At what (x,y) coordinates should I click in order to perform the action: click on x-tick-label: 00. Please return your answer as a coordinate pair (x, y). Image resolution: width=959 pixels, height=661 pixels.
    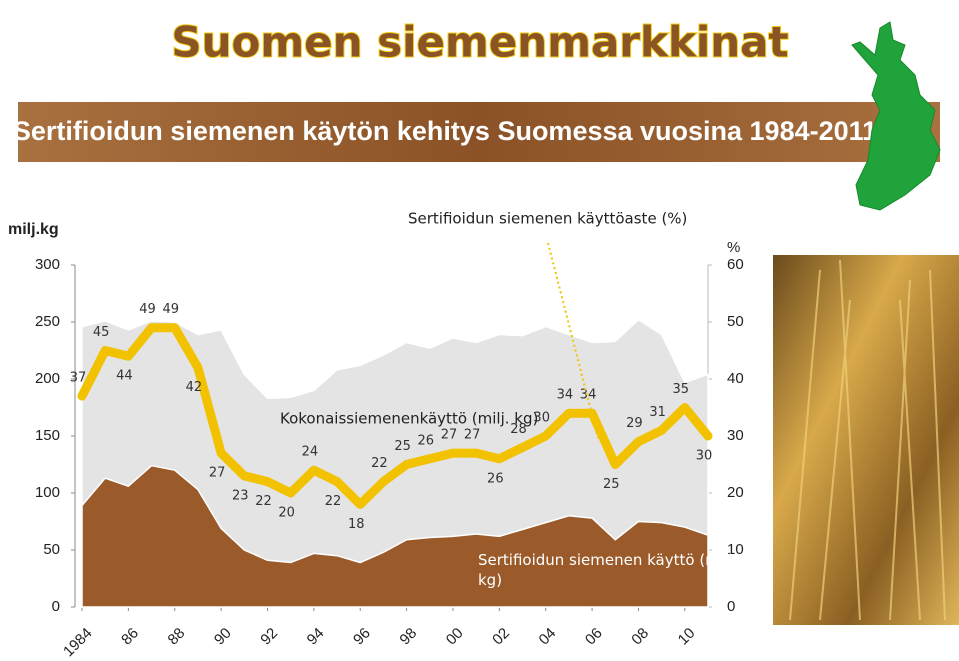
    Looking at the image, I should click on (455, 637).